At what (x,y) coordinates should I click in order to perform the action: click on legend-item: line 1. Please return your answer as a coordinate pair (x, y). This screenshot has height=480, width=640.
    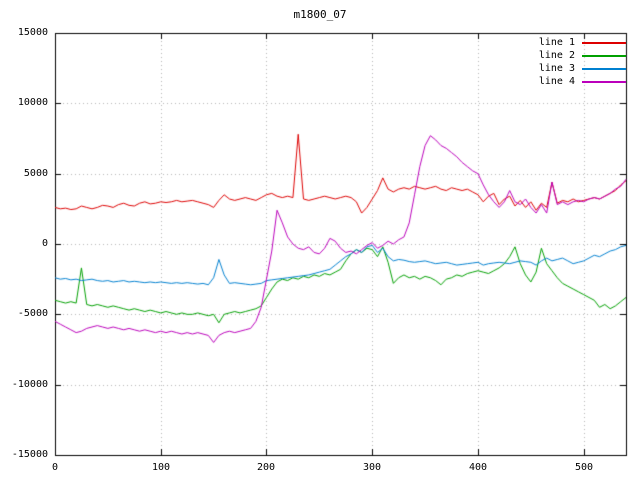
    Looking at the image, I should click on (582, 42).